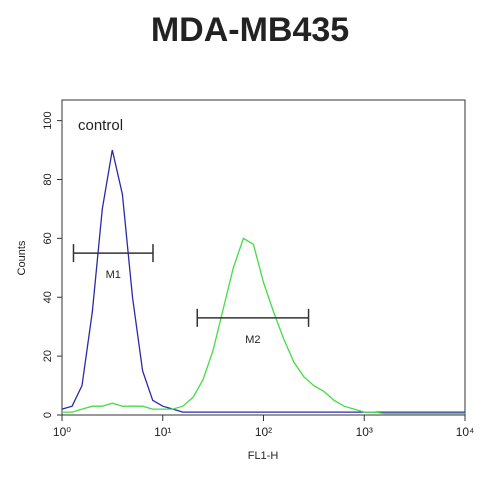 The image size is (500, 500). I want to click on y-tick-label: 100, so click(48, 120).